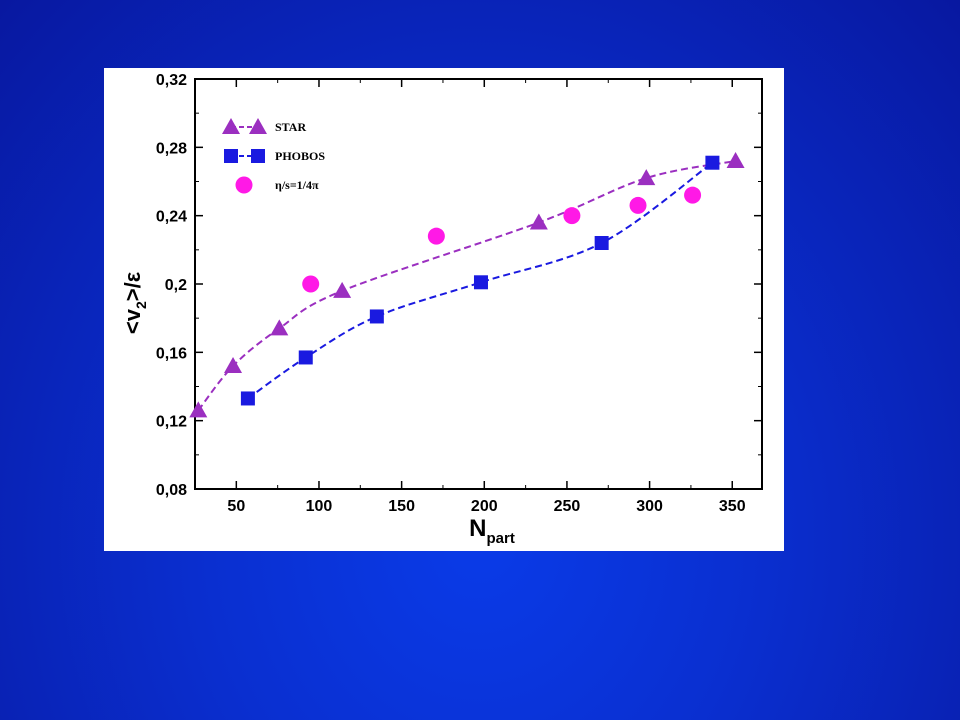 The image size is (960, 720). What do you see at coordinates (176, 285) in the screenshot?
I see `y-tick-label: 0,2` at bounding box center [176, 285].